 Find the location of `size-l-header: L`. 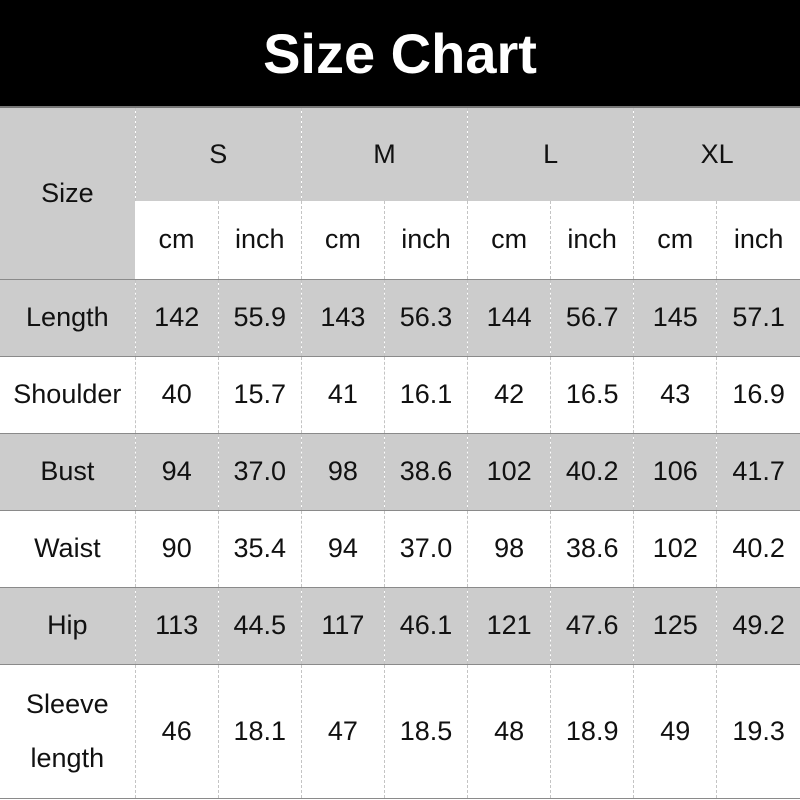

size-l-header: L is located at coordinates (550, 154).